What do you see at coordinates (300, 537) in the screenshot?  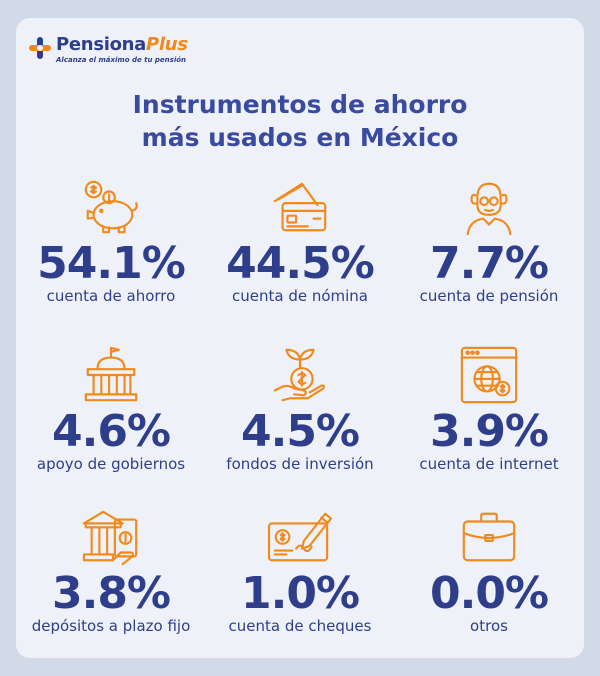 I see `cheque-icon` at bounding box center [300, 537].